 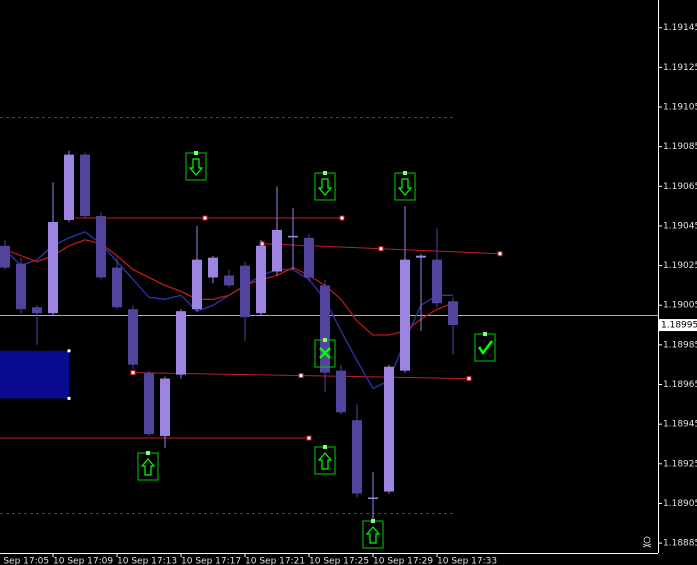 What do you see at coordinates (680, 187) in the screenshot?
I see `y-tick-label: 1.19065` at bounding box center [680, 187].